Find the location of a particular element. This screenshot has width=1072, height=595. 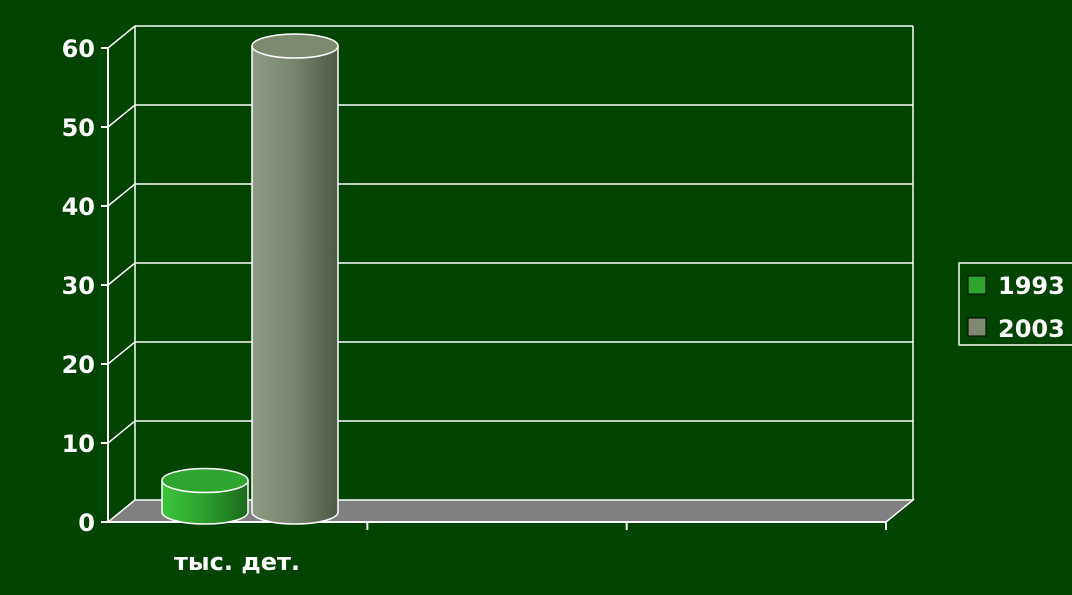

bar-2003 is located at coordinates (295, 279).